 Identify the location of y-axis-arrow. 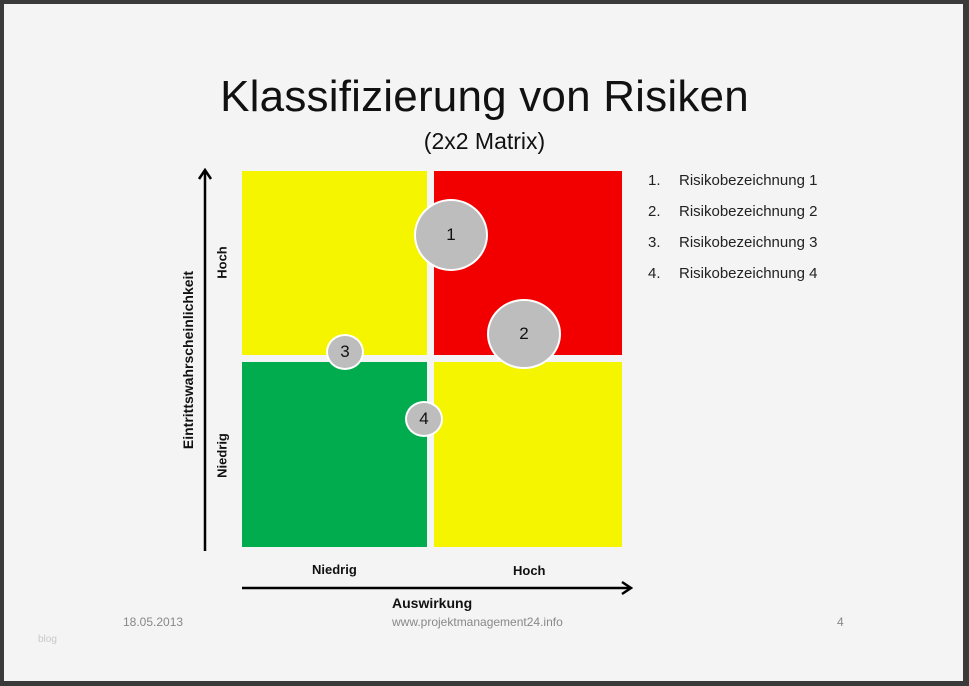
(205, 359).